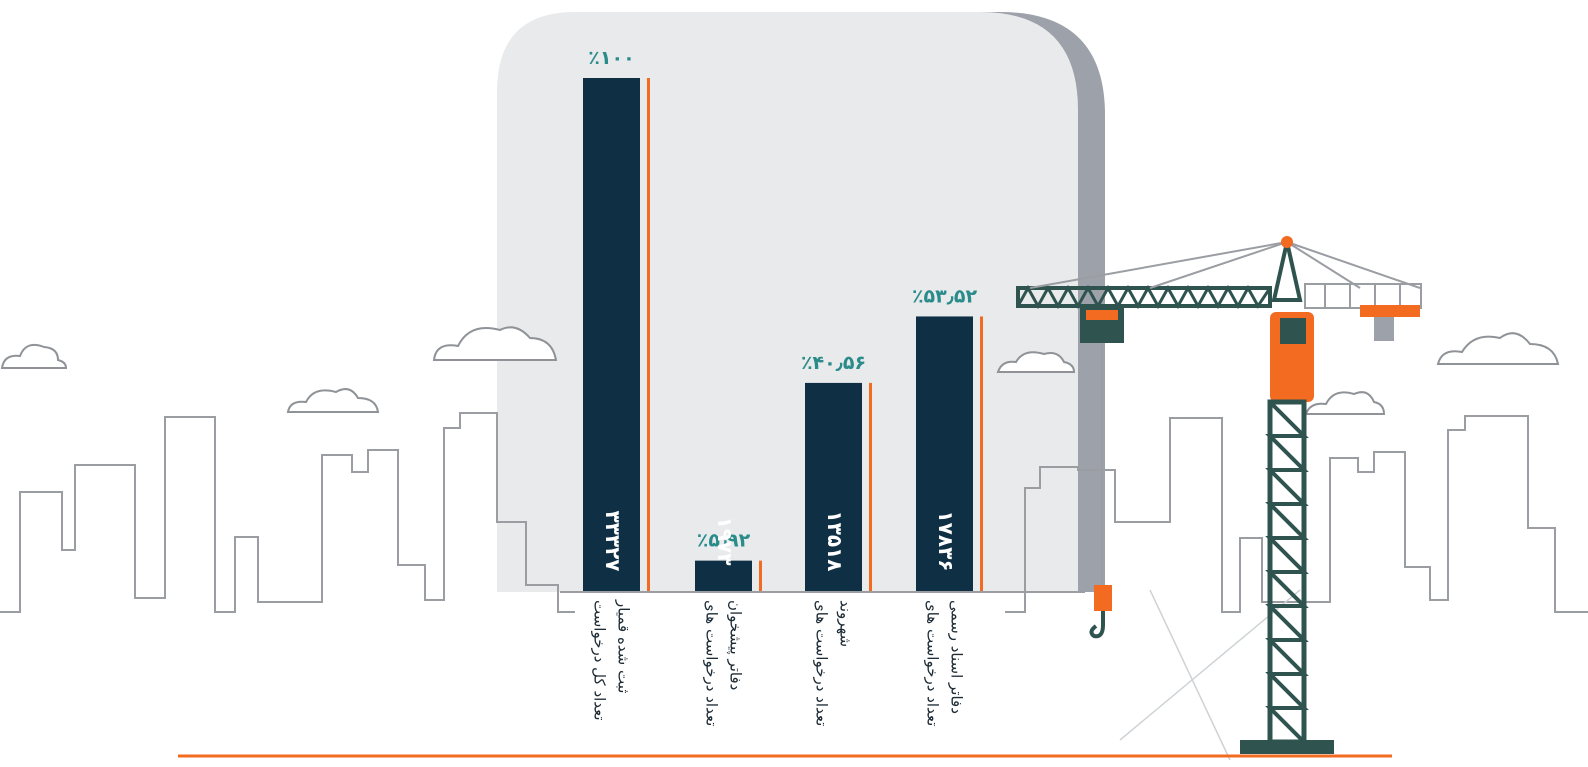 Image resolution: width=1588 pixels, height=767 pixels. What do you see at coordinates (613, 540) in the screenshot?
I see `value-label: ۳۳۳۲۷` at bounding box center [613, 540].